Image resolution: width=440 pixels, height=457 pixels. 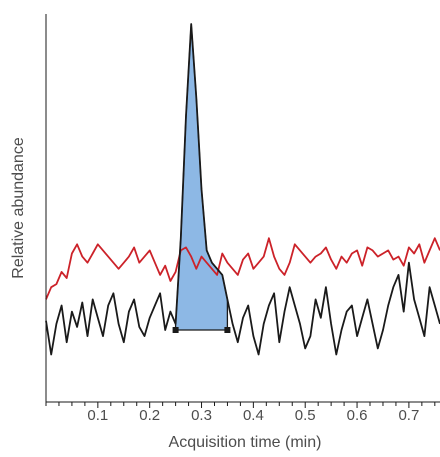 What do you see at coordinates (357, 415) in the screenshot?
I see `x-tick-label: 0.6` at bounding box center [357, 415].